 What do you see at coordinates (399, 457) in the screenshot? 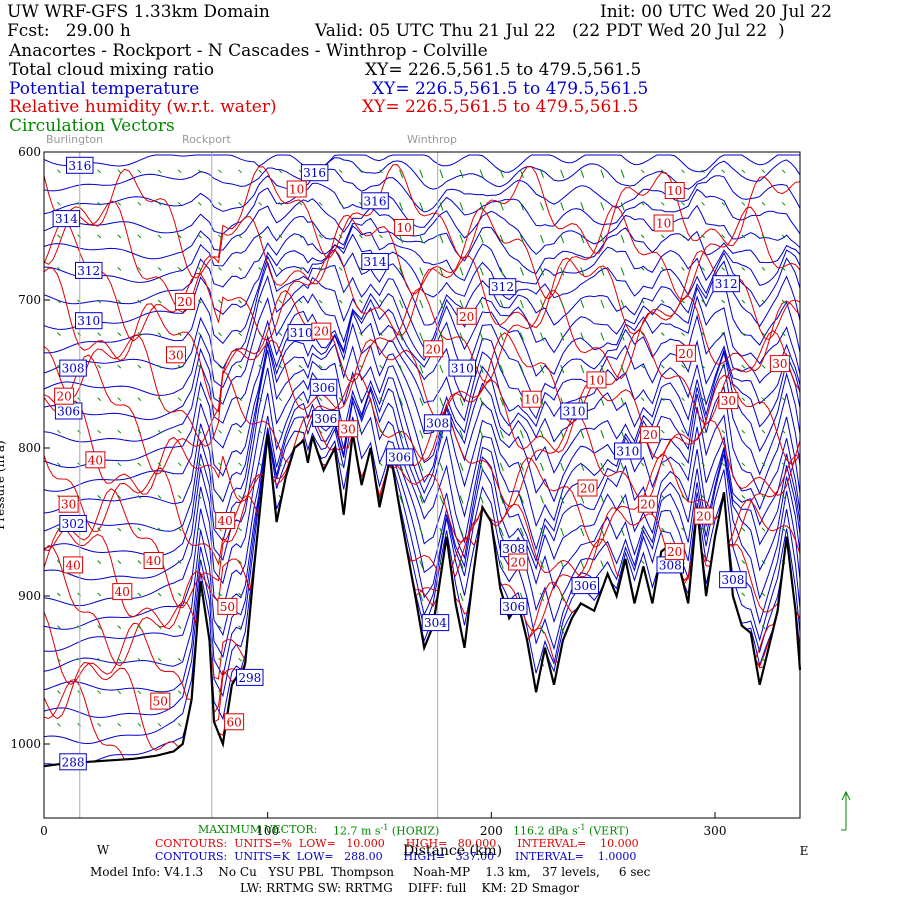
I see `theta-contour-label: 306` at bounding box center [399, 457].